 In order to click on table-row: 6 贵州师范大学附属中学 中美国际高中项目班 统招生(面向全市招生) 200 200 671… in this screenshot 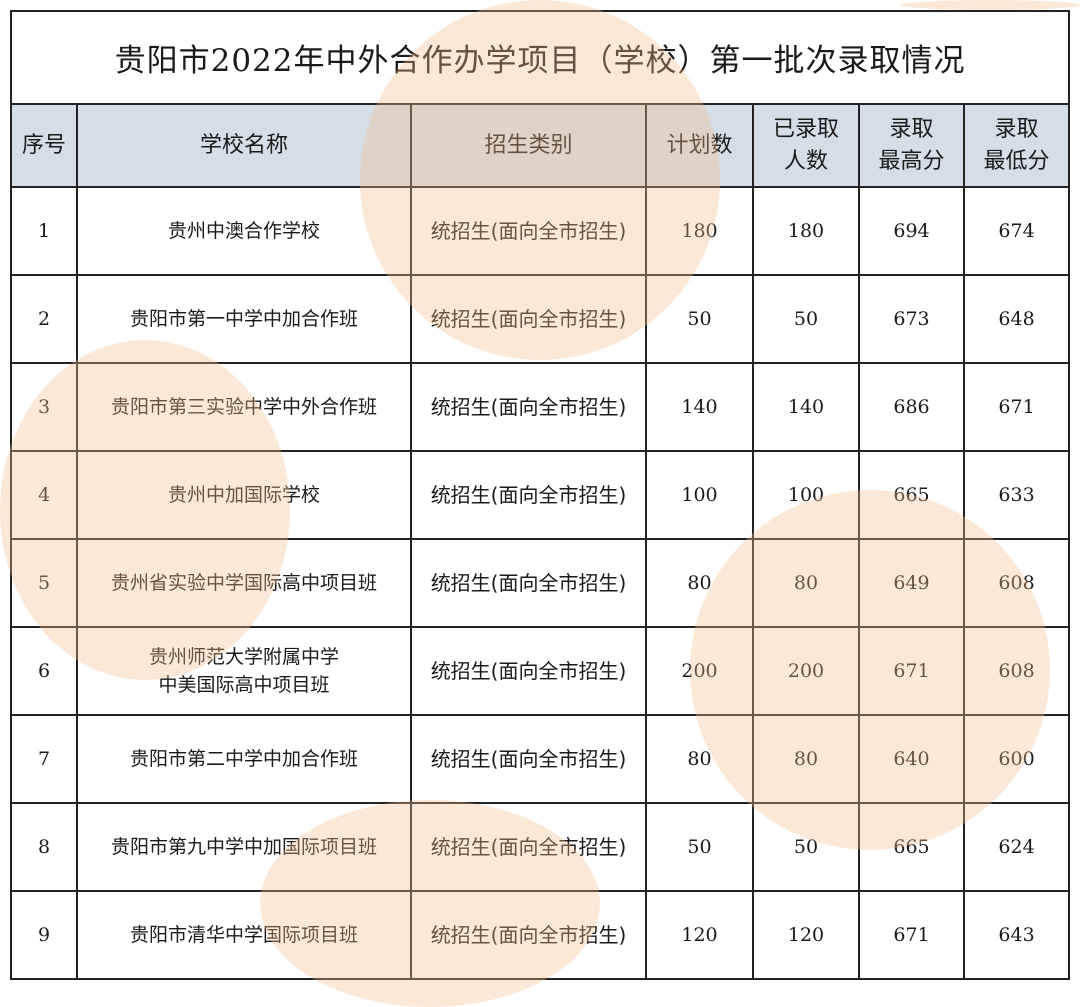, I will do `click(540, 671)`.